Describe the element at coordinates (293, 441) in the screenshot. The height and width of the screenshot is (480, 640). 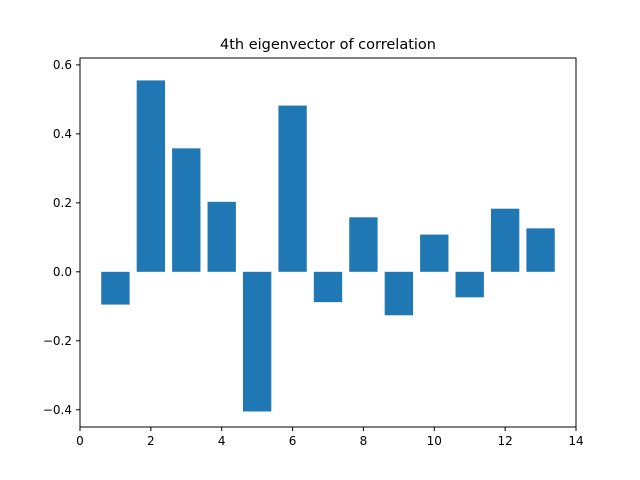
I see `x-tick-label: 6` at that location.